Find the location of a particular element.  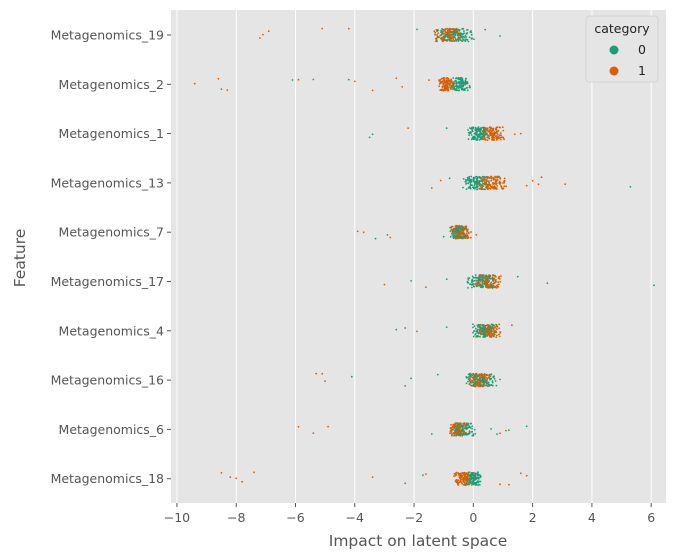

y-tick-label: Metagenomics_6 is located at coordinates (112, 429).